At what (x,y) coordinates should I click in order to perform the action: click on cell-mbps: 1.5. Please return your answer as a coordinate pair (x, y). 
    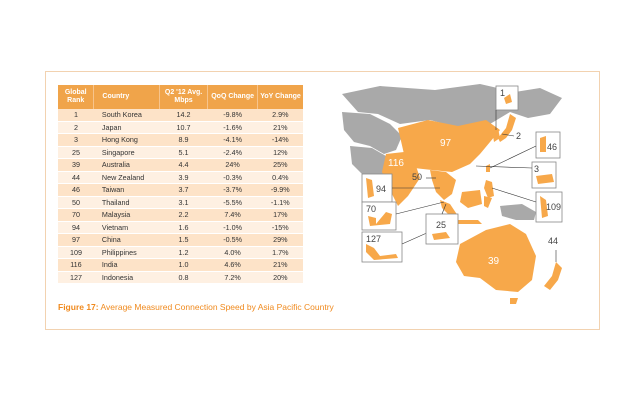
    Looking at the image, I should click on (183, 240).